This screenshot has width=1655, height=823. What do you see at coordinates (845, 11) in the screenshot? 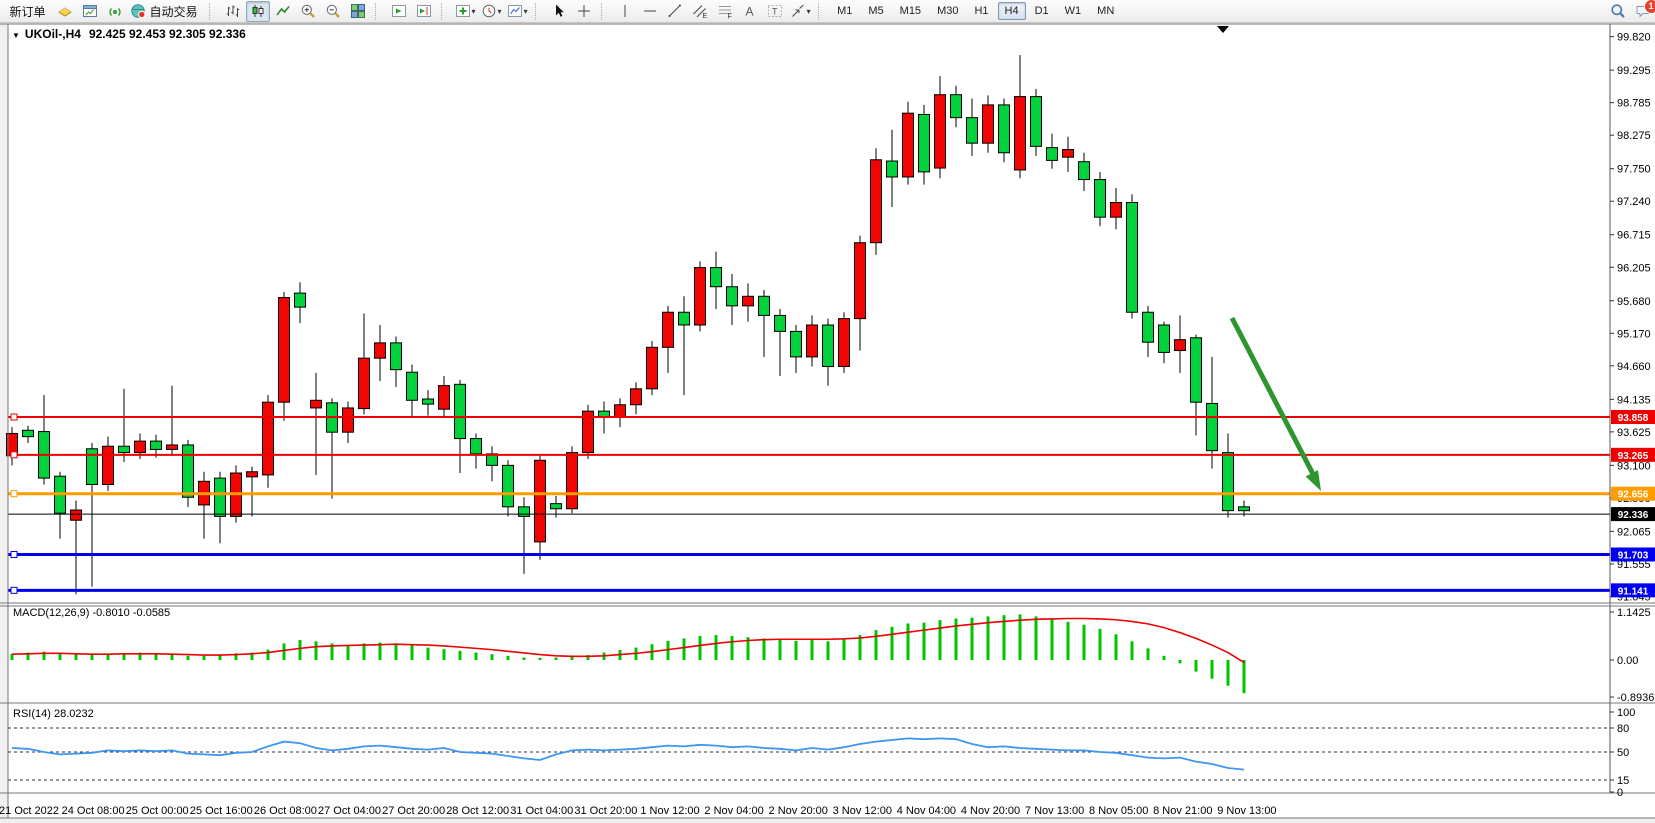
I see `timeframe-button-m1: M1` at bounding box center [845, 11].